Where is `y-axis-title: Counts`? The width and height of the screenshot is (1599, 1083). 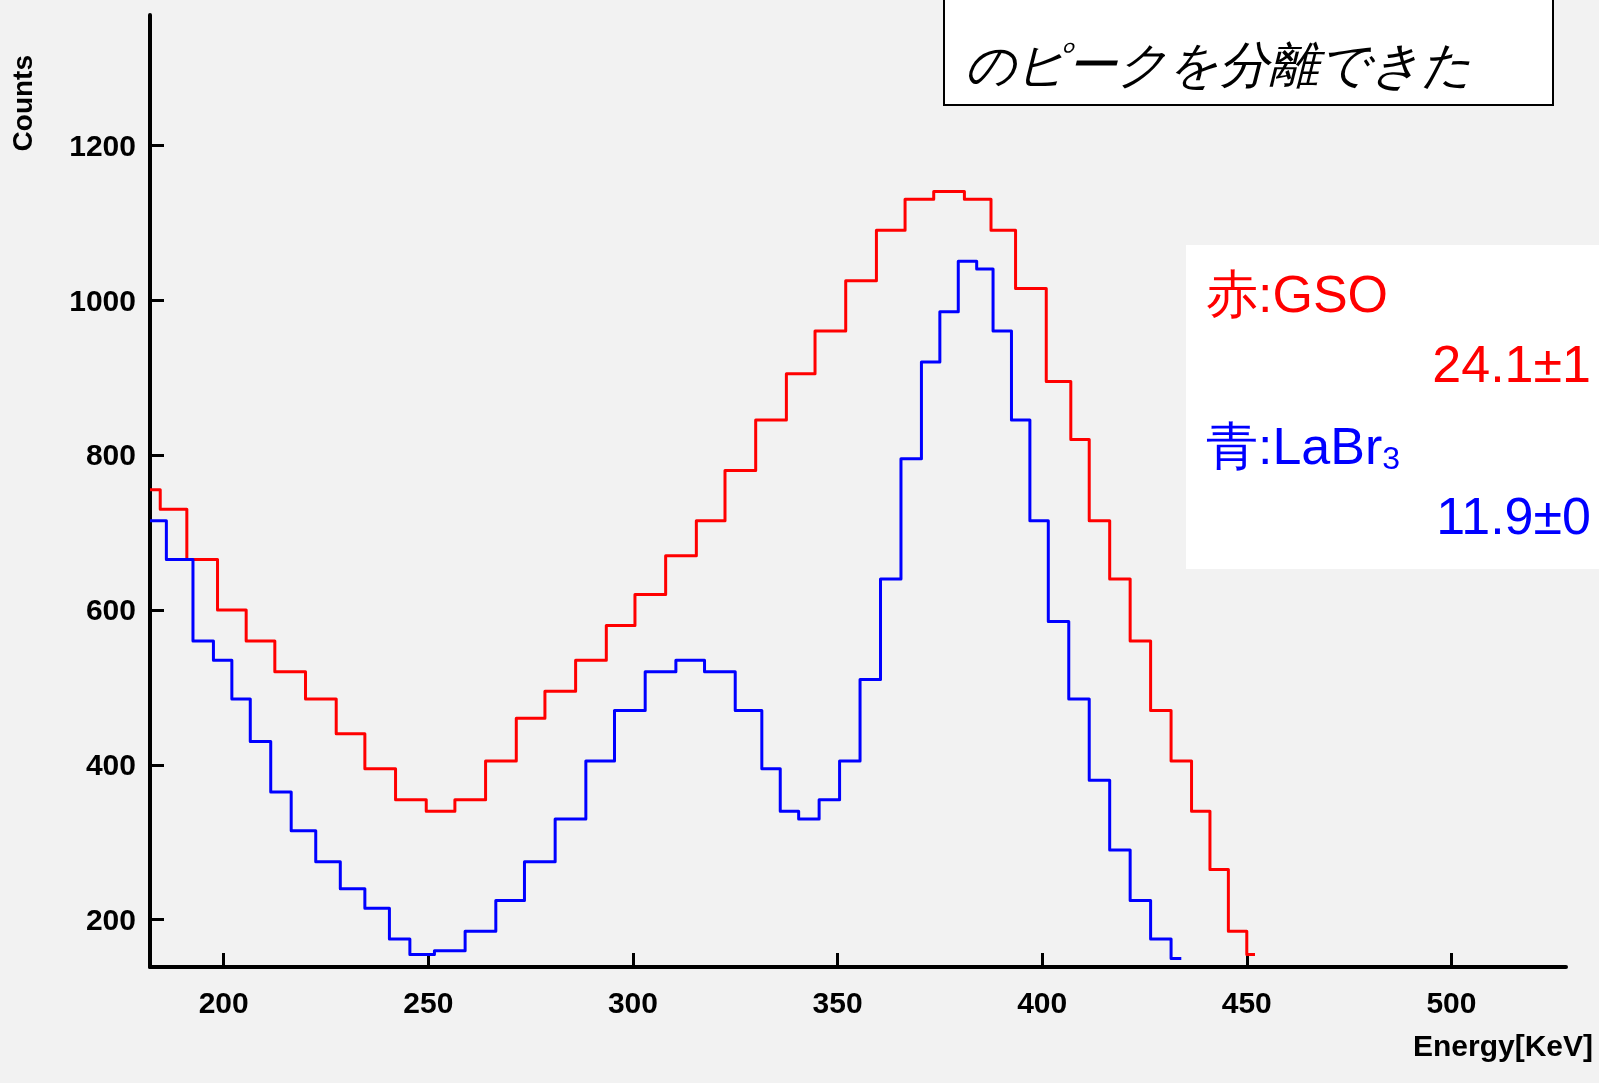
y-axis-title: Counts is located at coordinates (22, 103).